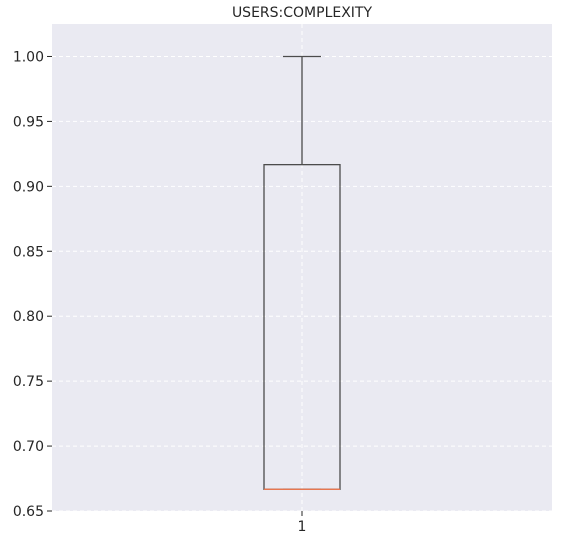 This screenshot has height=538, width=567. What do you see at coordinates (302, 272) in the screenshot?
I see `boxes` at bounding box center [302, 272].